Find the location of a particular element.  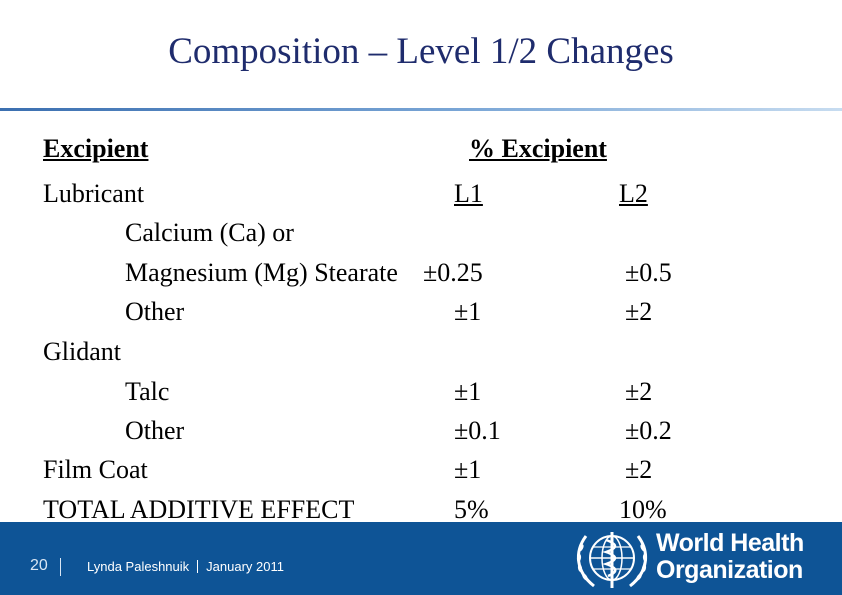

who-wordmark: World Health Organization is located at coordinates (730, 557).